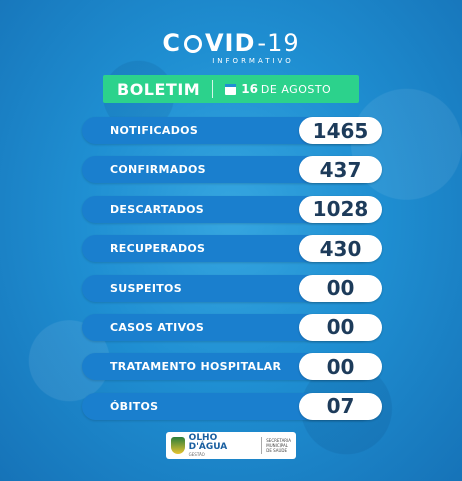  What do you see at coordinates (171, 43) in the screenshot?
I see `title-prefix: C` at bounding box center [171, 43].